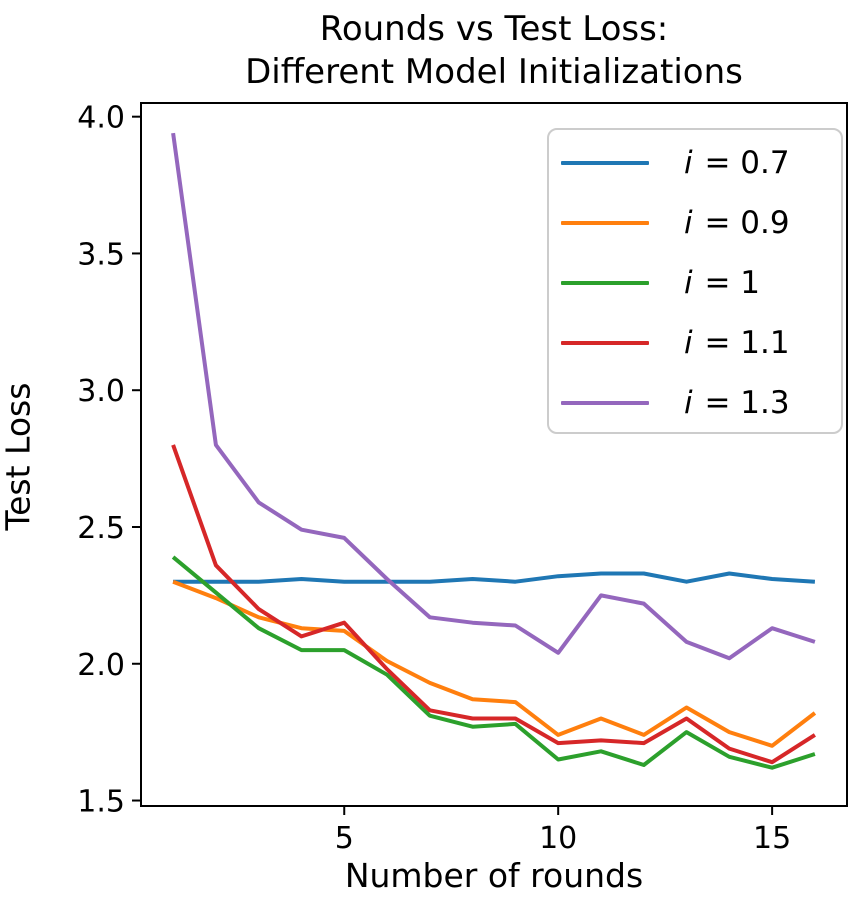 The width and height of the screenshot is (860, 920). What do you see at coordinates (494, 875) in the screenshot?
I see `x-axis-label: Number of rounds` at bounding box center [494, 875].